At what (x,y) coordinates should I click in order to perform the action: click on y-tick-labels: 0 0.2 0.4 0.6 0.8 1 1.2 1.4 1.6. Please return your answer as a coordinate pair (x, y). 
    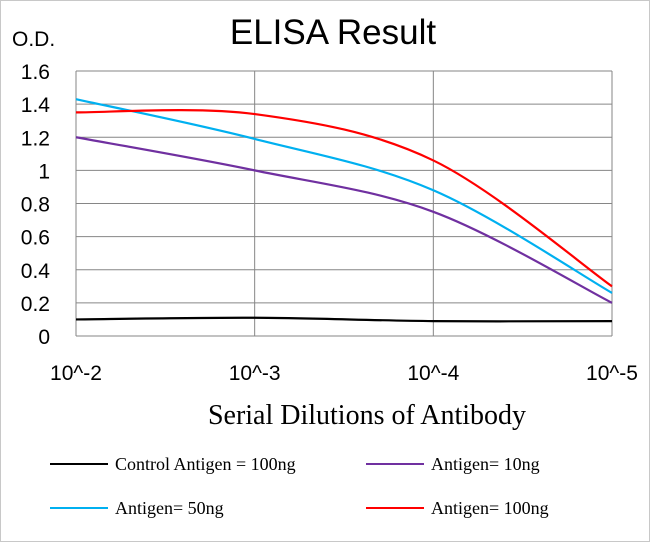
    Looking at the image, I should click on (36, 205).